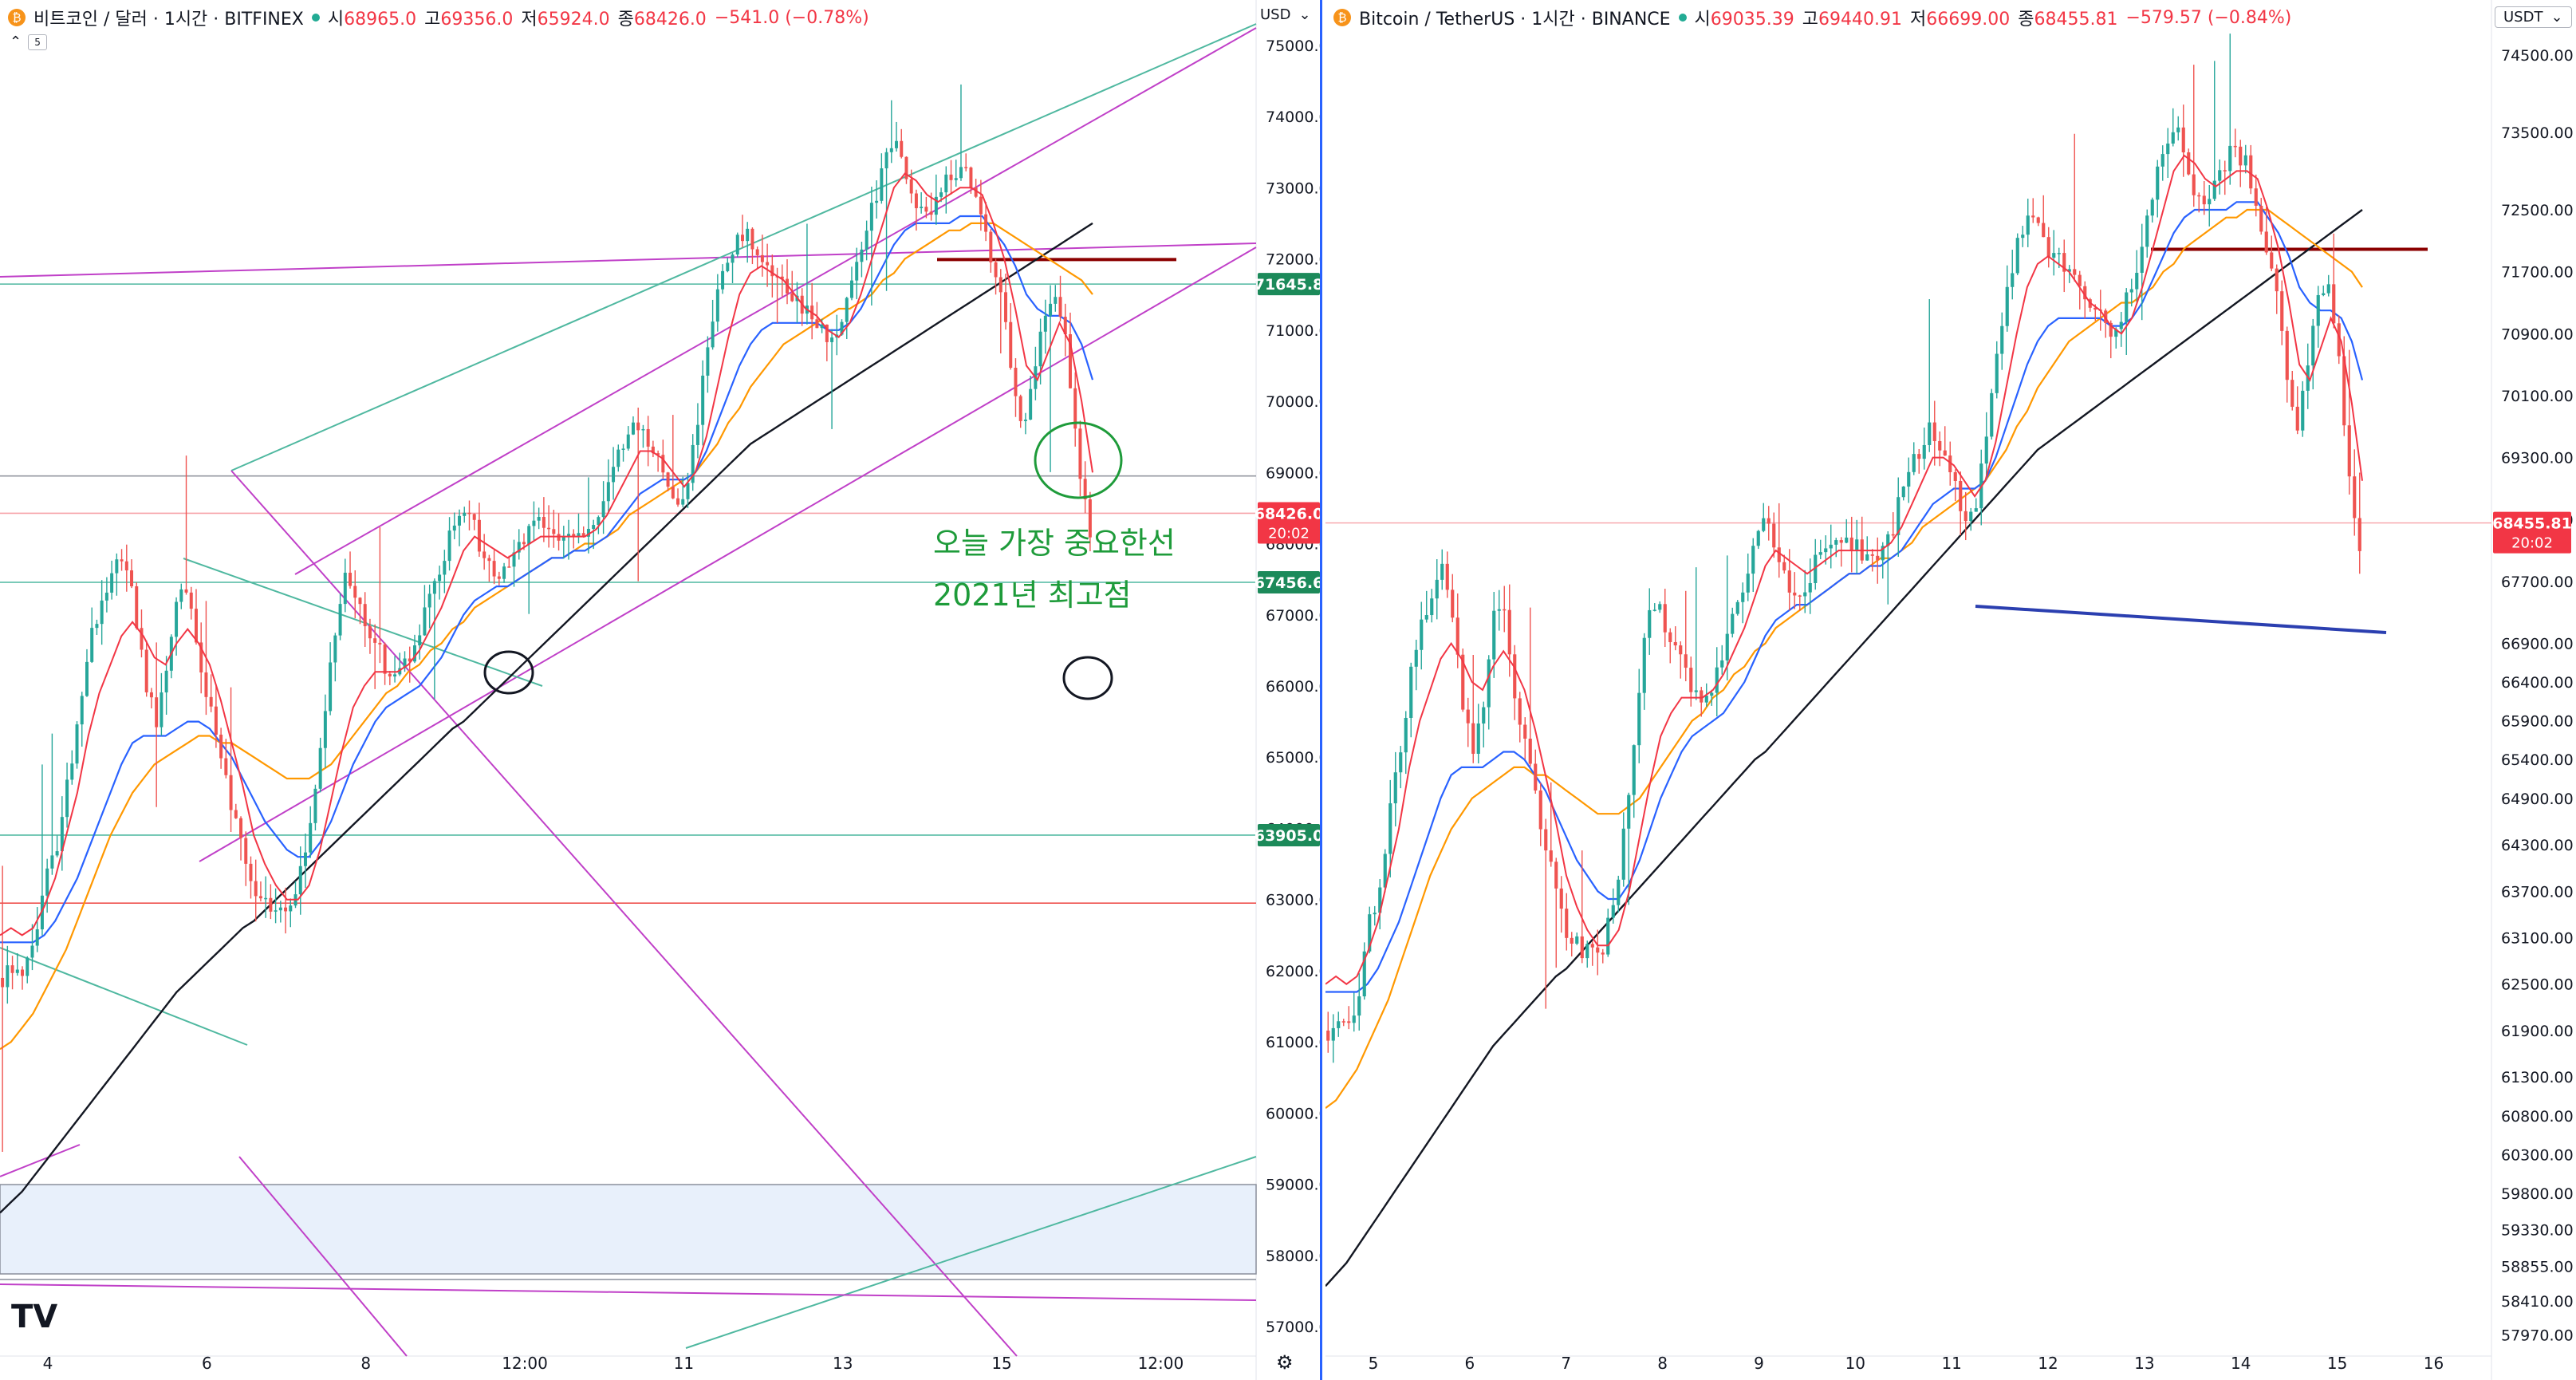 This screenshot has height=1380, width=2576. What do you see at coordinates (628, 1229) in the screenshot?
I see `demand-zone` at bounding box center [628, 1229].